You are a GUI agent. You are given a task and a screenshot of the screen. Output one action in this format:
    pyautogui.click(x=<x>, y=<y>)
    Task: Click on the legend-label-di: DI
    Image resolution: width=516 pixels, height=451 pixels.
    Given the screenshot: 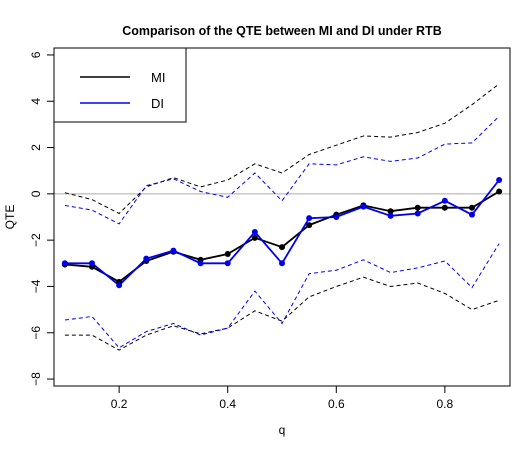 What is the action you would take?
    pyautogui.click(x=157, y=103)
    